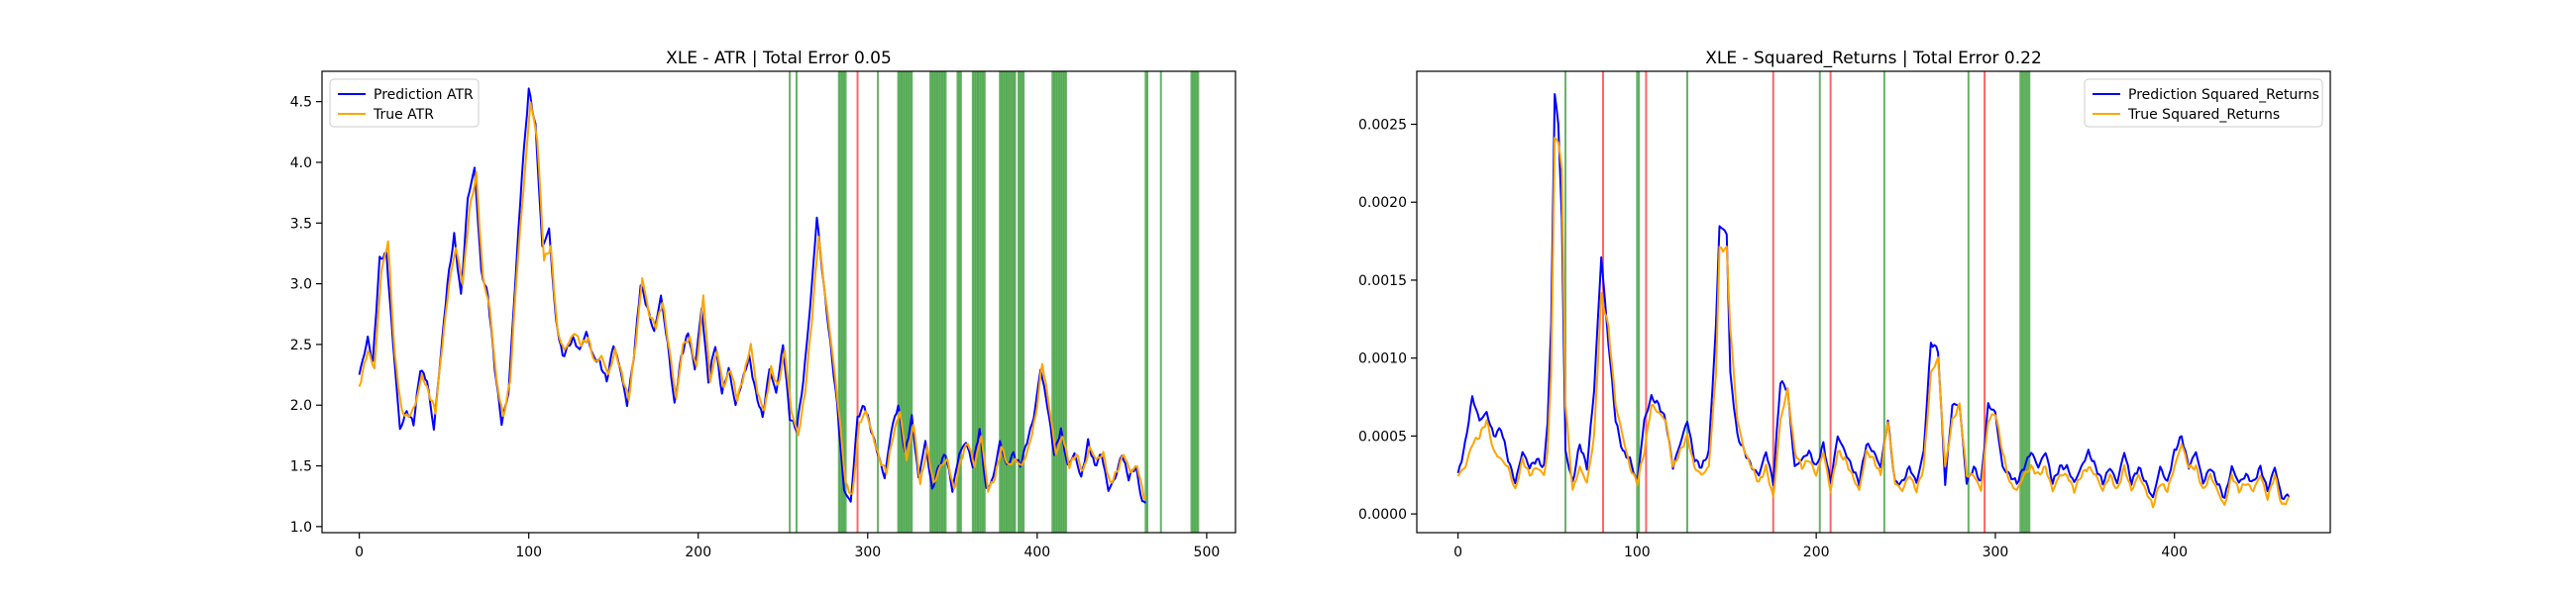 The width and height of the screenshot is (2576, 598). Describe the element at coordinates (301, 467) in the screenshot. I see `y-tick-label: 1.5` at that location.